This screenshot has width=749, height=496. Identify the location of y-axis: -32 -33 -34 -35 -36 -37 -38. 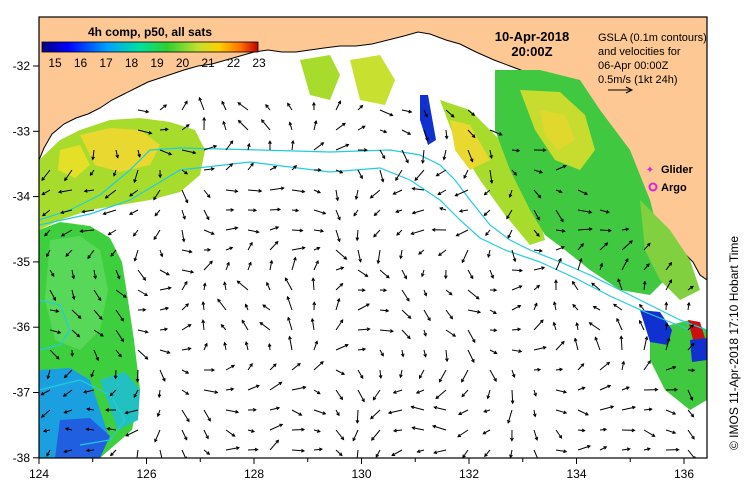
(26, 262).